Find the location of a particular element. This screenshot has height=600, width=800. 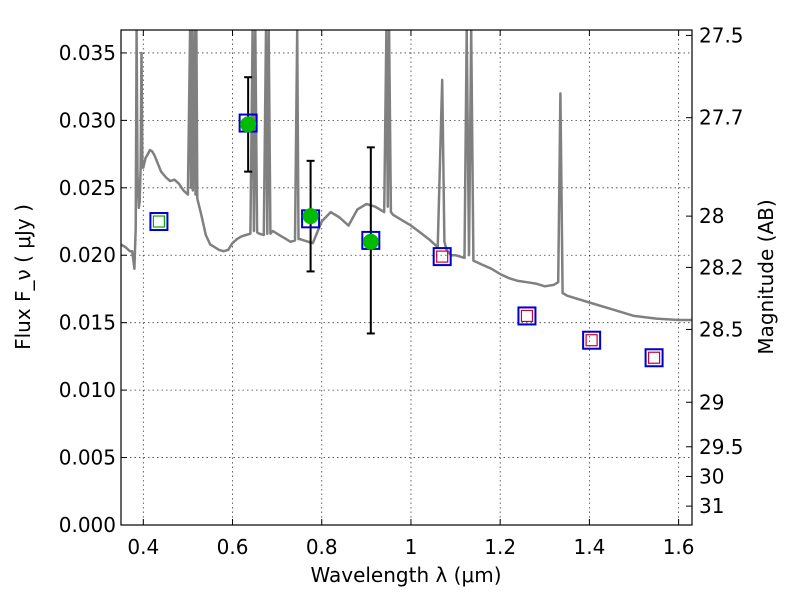

x-tick-label: 1.6 is located at coordinates (679, 547).